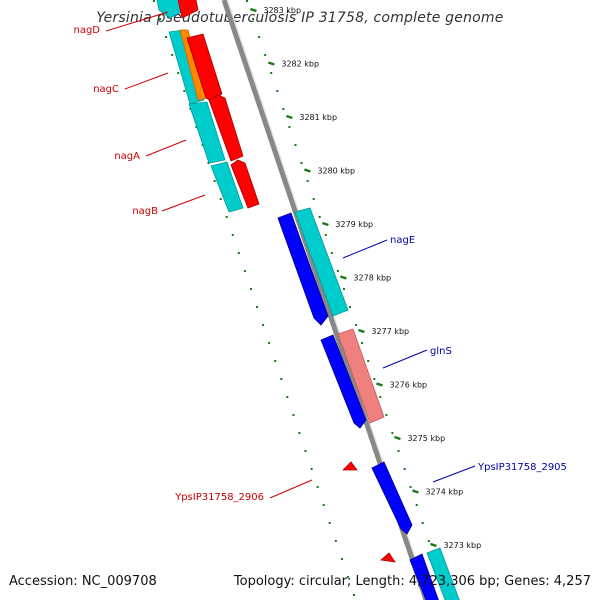  I want to click on gene-label-glnS: glnS, so click(441, 351).